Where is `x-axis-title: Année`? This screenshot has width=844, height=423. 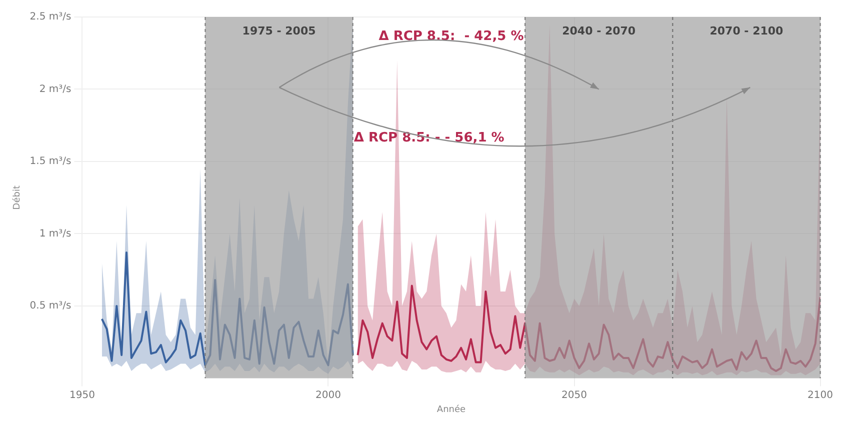 x-axis-title: Année is located at coordinates (451, 409).